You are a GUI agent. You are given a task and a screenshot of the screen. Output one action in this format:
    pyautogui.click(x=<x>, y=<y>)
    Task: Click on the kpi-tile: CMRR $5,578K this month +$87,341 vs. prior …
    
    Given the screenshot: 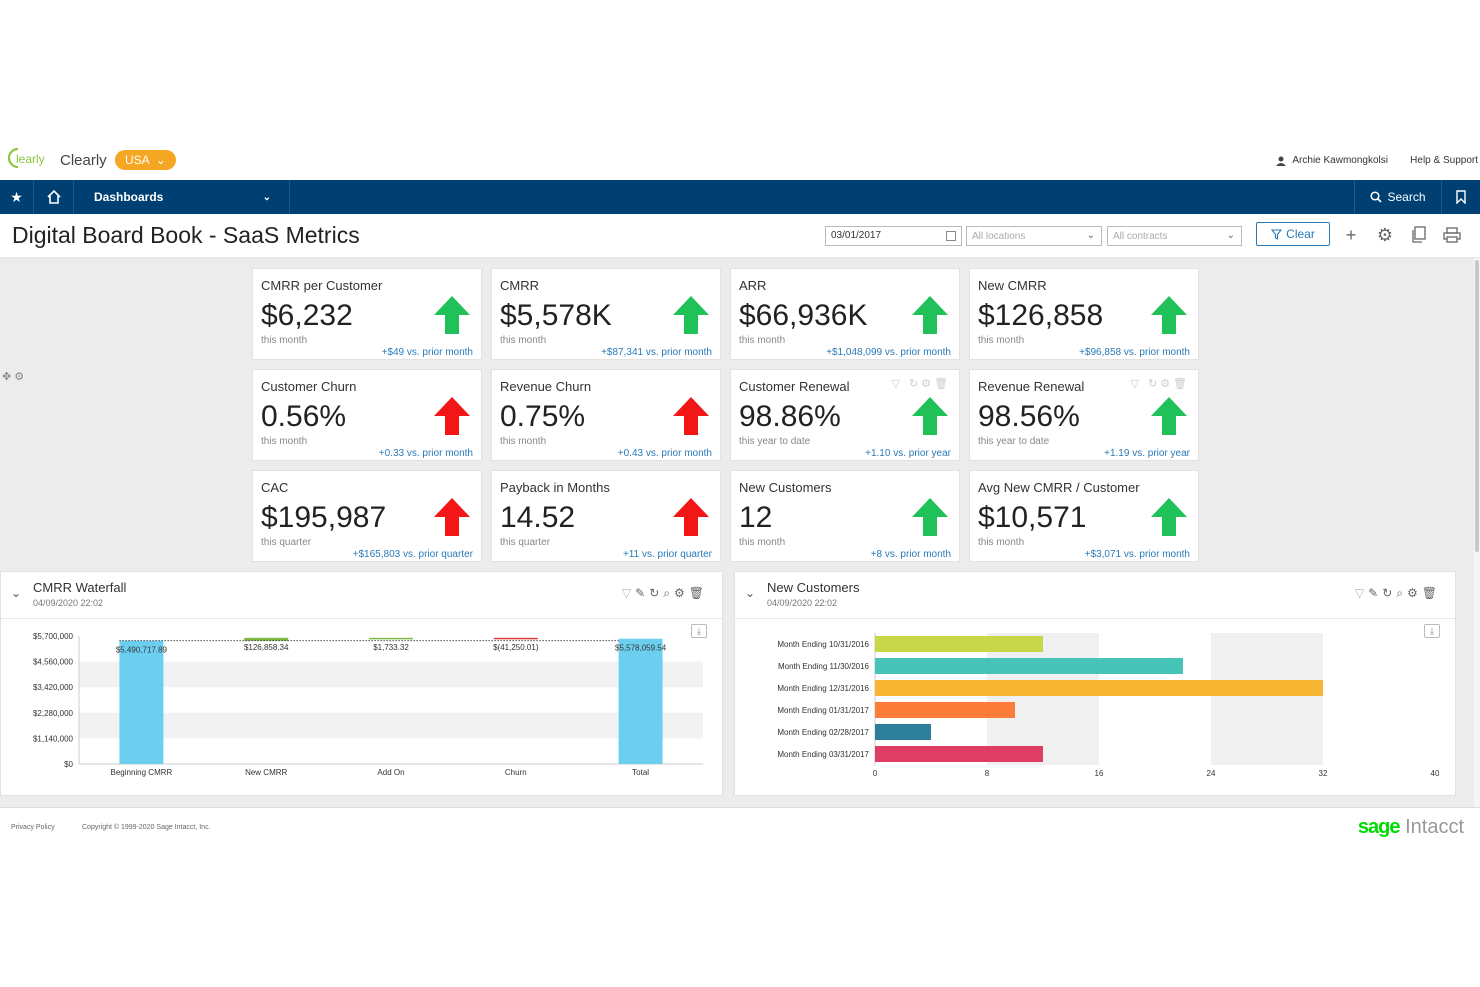 What is the action you would take?
    pyautogui.click(x=606, y=314)
    